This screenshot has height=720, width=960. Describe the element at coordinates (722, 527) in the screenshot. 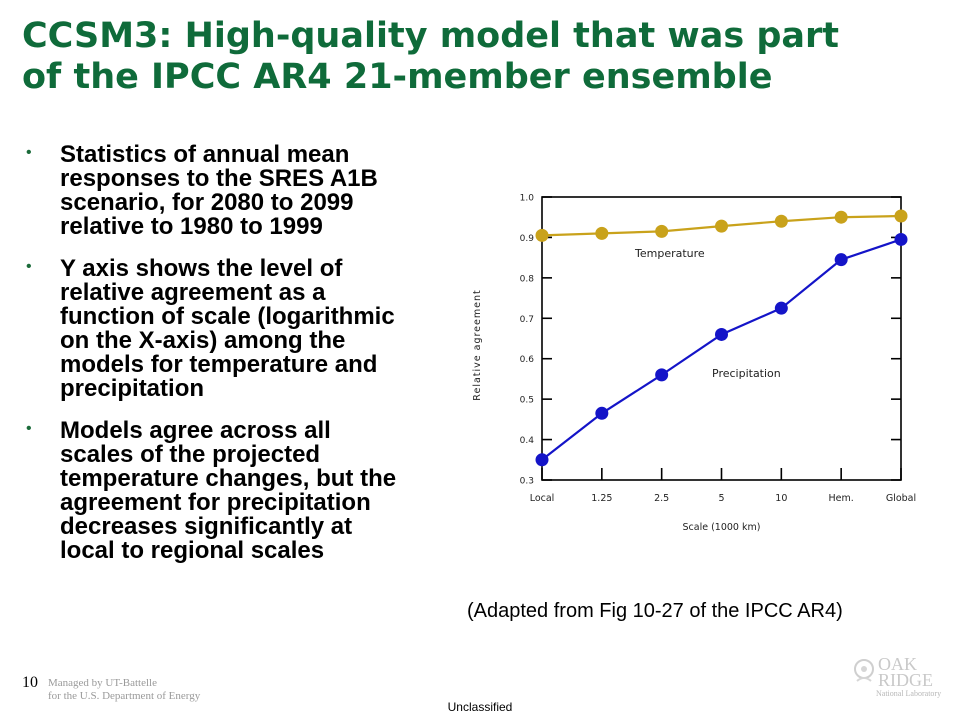

I see `x-axis-title: Scale (1000 km)` at that location.